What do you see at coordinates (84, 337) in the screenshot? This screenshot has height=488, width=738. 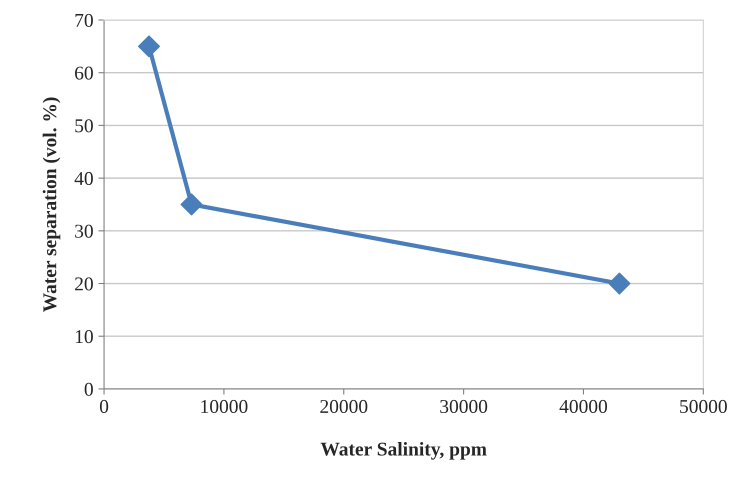 I see `y-tick-label: 10` at bounding box center [84, 337].